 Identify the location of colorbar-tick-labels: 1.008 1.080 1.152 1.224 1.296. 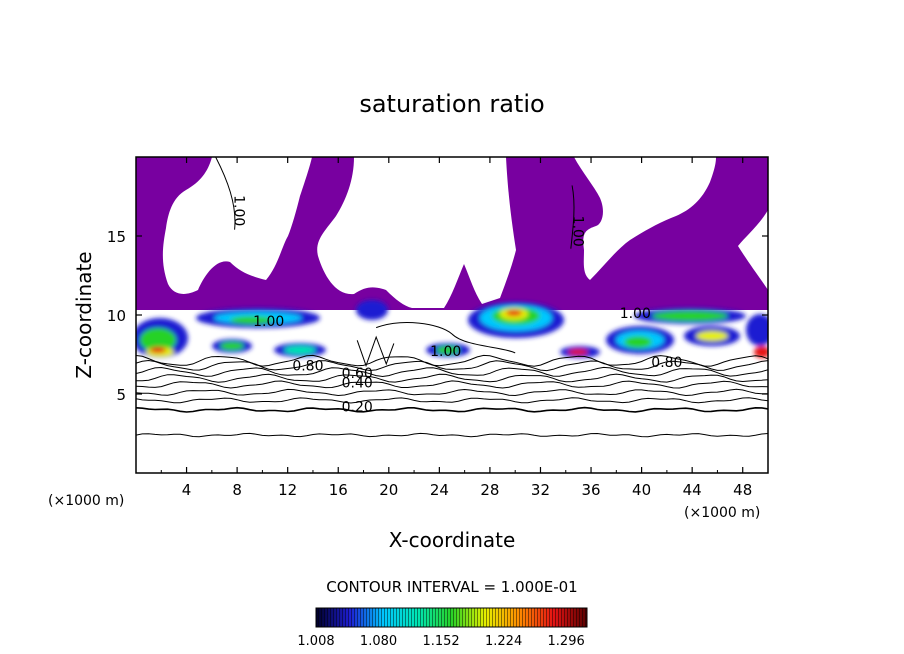
(440, 641).